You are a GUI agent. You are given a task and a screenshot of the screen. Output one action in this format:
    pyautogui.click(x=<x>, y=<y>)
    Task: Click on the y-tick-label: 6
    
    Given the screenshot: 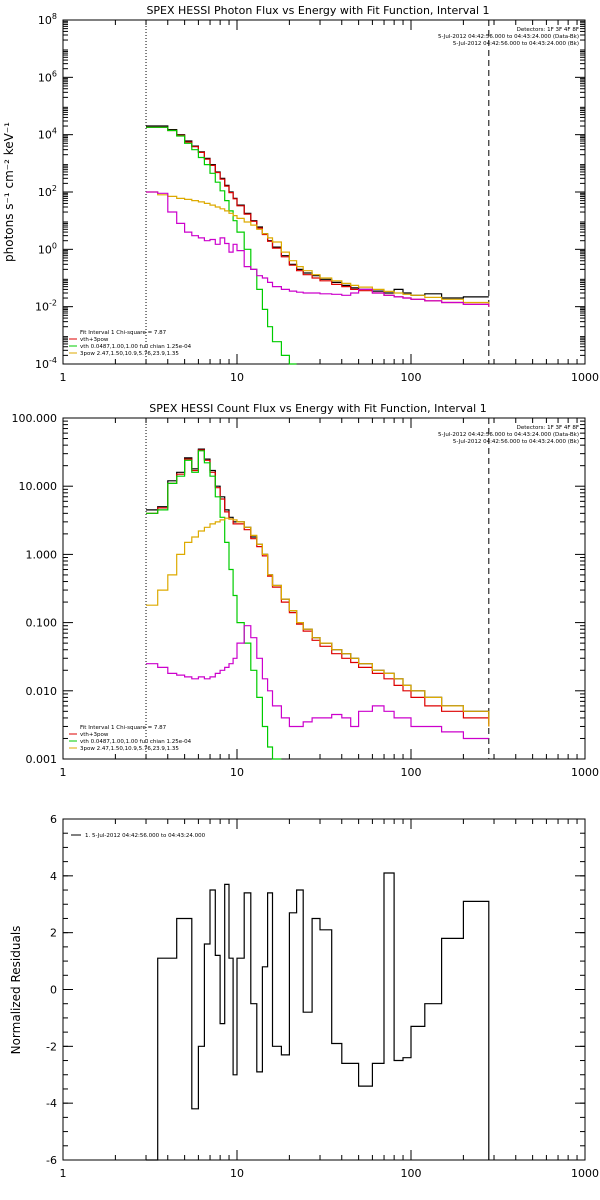 What is the action you would take?
    pyautogui.click(x=53, y=819)
    